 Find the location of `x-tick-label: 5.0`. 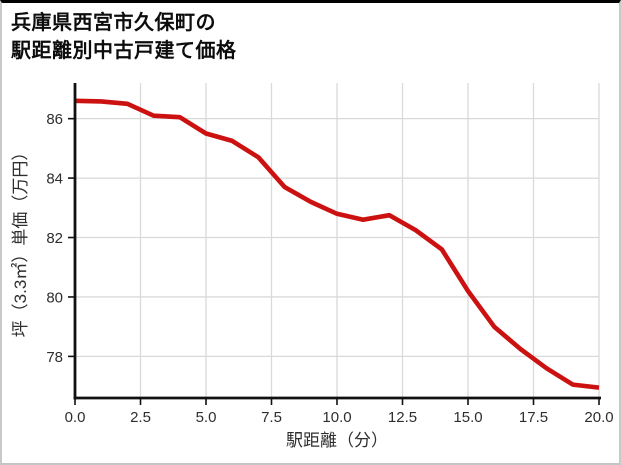

x-tick-label: 5.0 is located at coordinates (206, 417).